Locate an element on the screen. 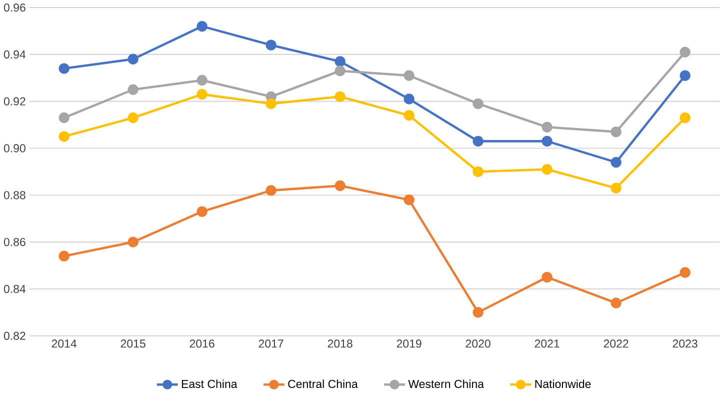  x-tick-label: 2017 is located at coordinates (271, 344).